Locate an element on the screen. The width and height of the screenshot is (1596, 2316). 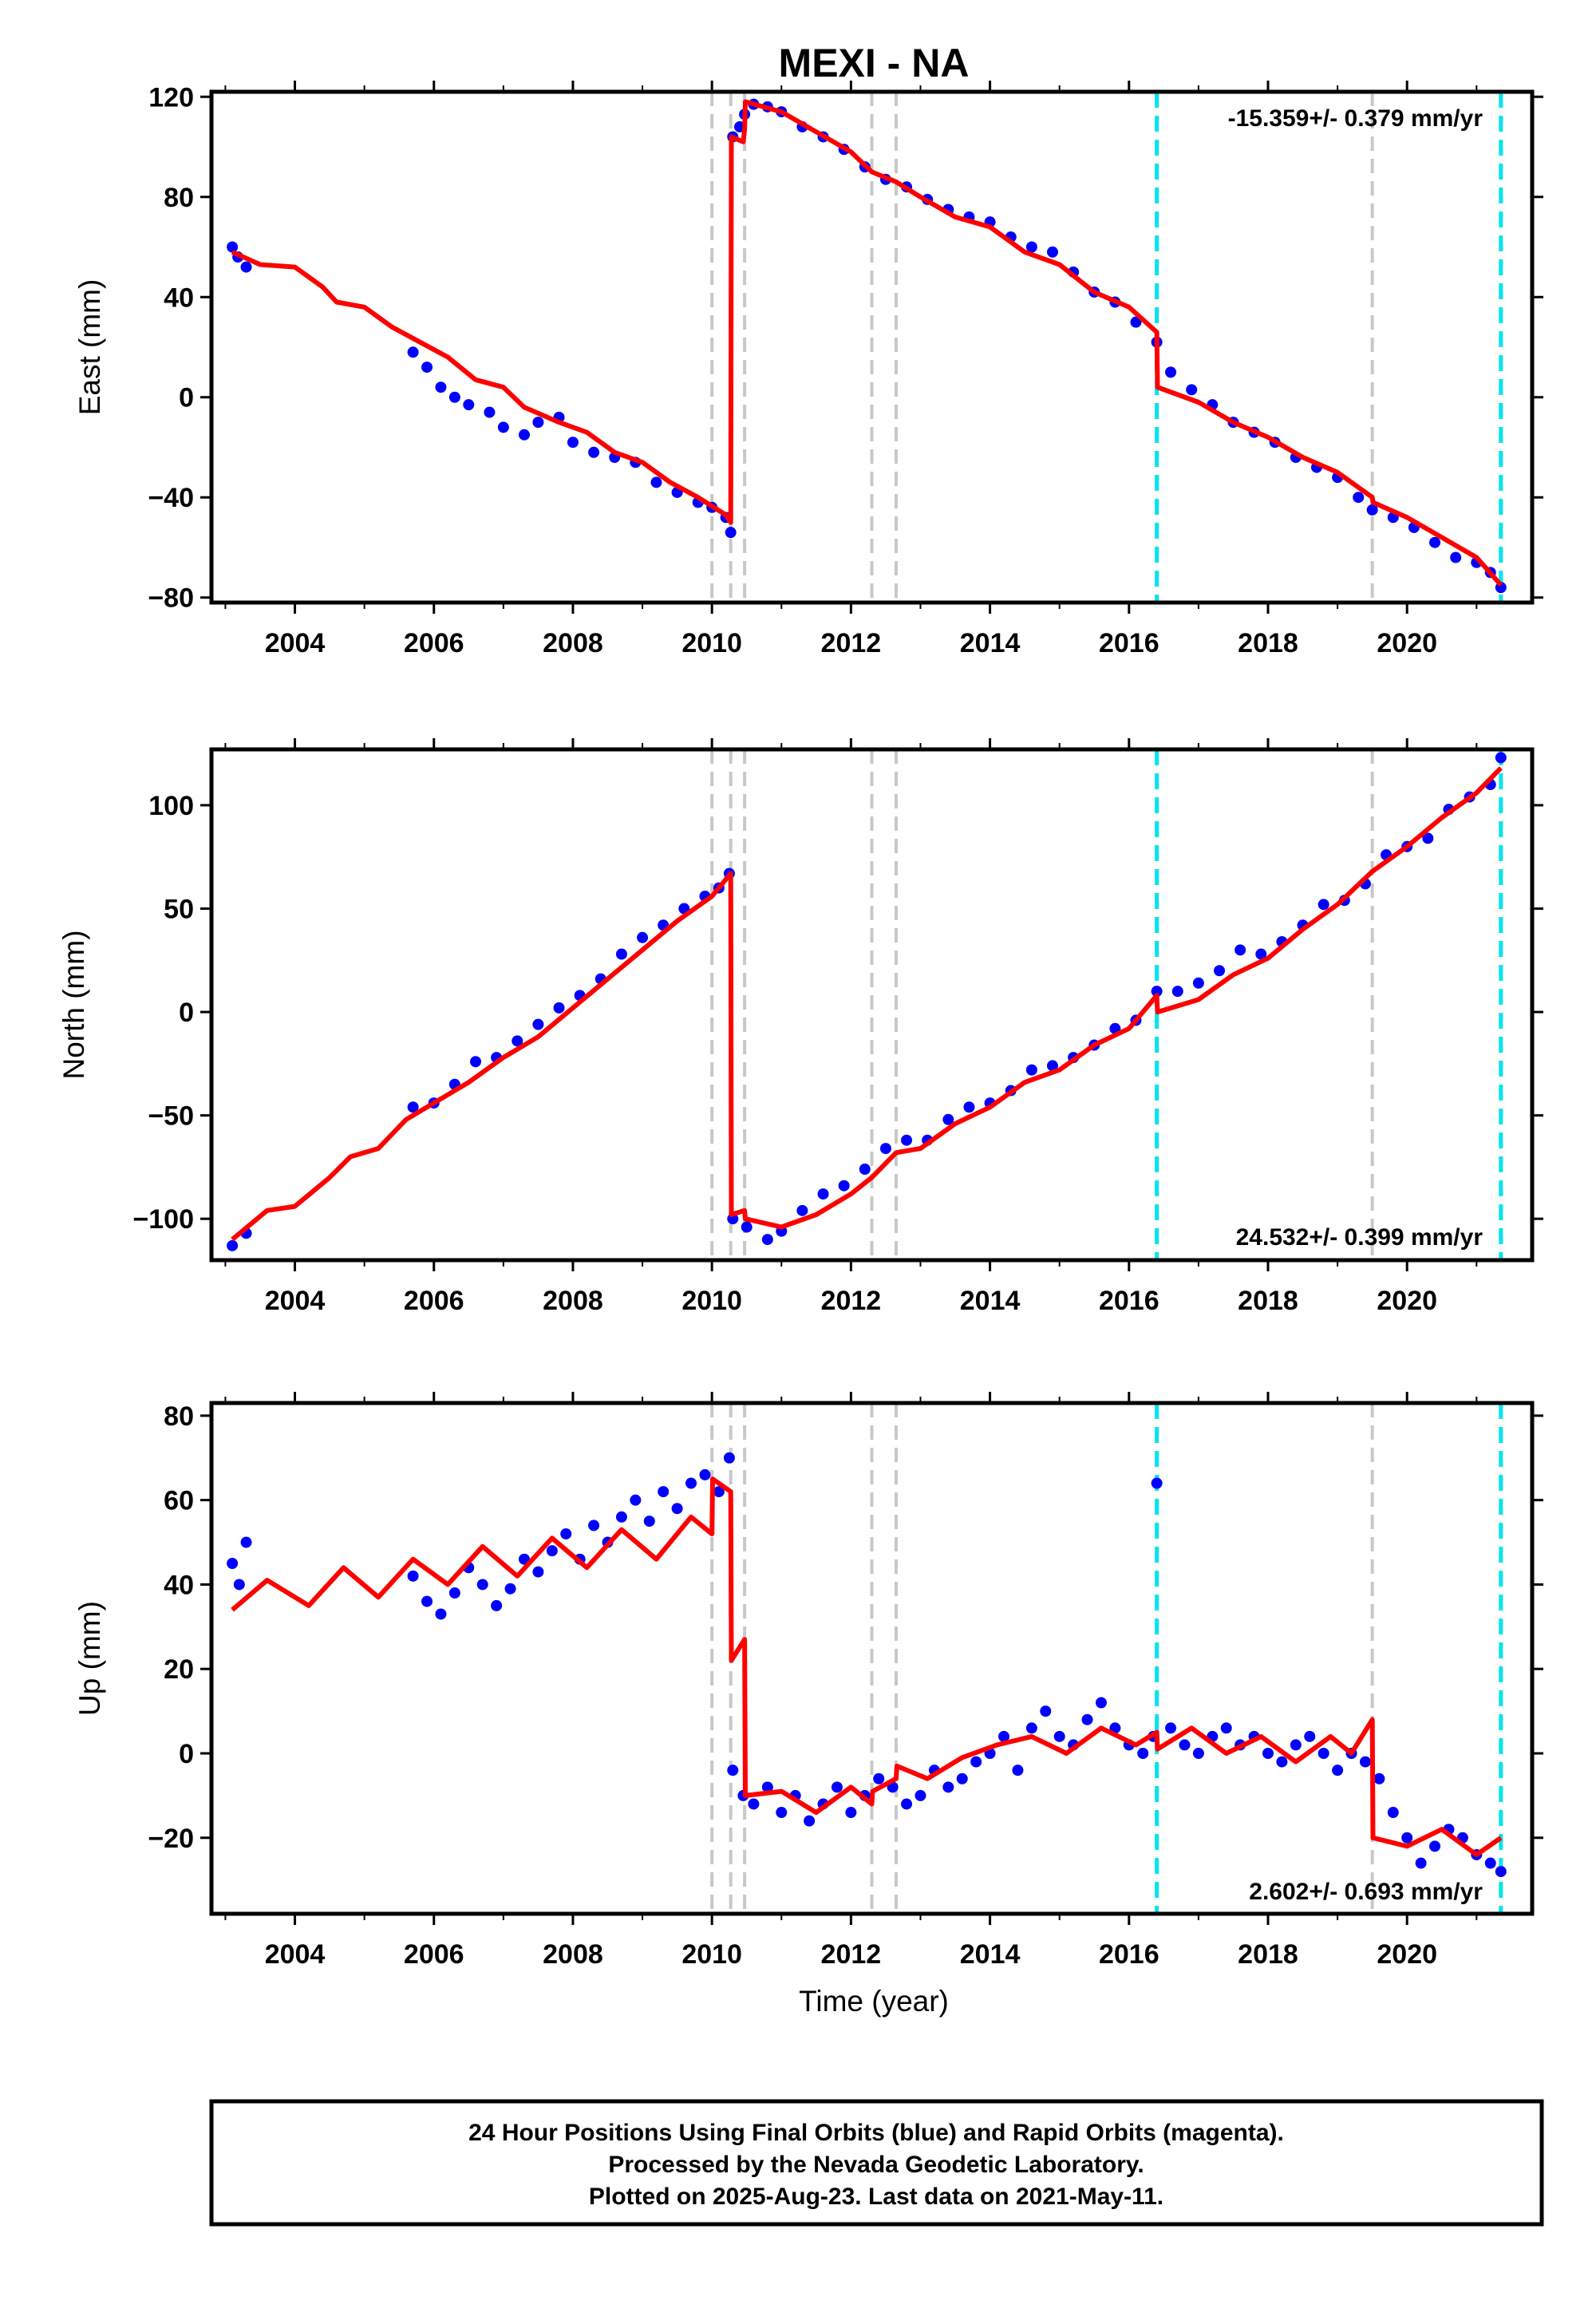
north-ytick-label: 50 is located at coordinates (179, 910).